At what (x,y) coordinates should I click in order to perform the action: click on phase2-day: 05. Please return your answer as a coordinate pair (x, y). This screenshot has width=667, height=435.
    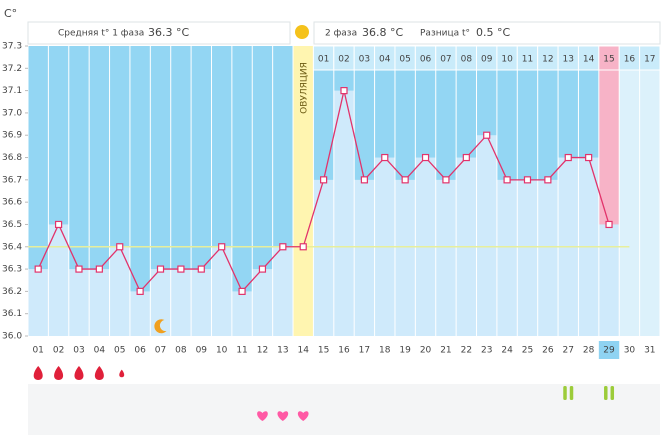
    Looking at the image, I should click on (404, 60).